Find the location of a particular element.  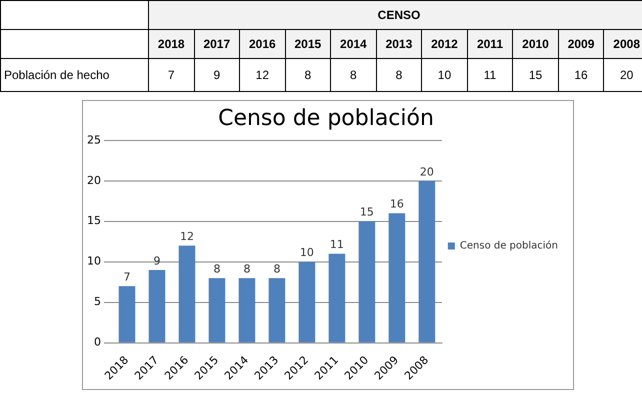

x-tick-label: 2018 is located at coordinates (171, 44).